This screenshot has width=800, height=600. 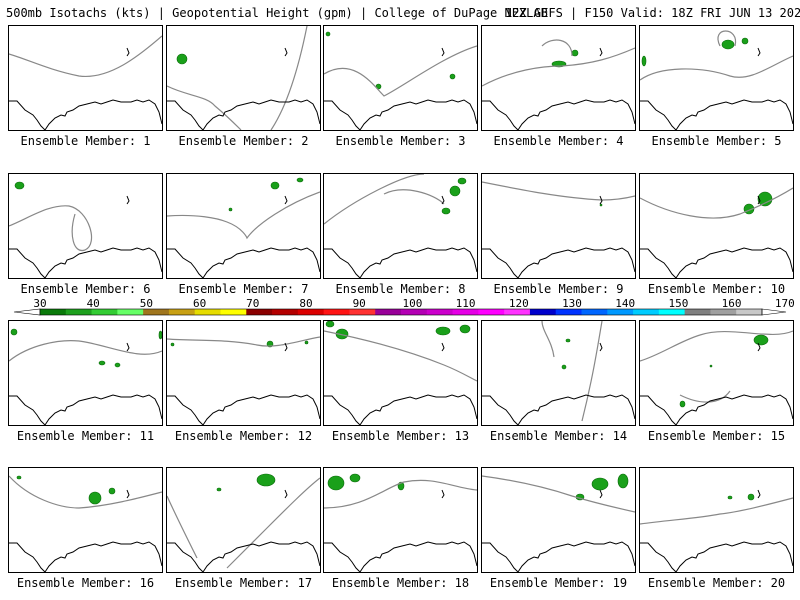 What do you see at coordinates (716, 583) in the screenshot?
I see `ensemble-member-label: Ensemble Member: 20` at bounding box center [716, 583].